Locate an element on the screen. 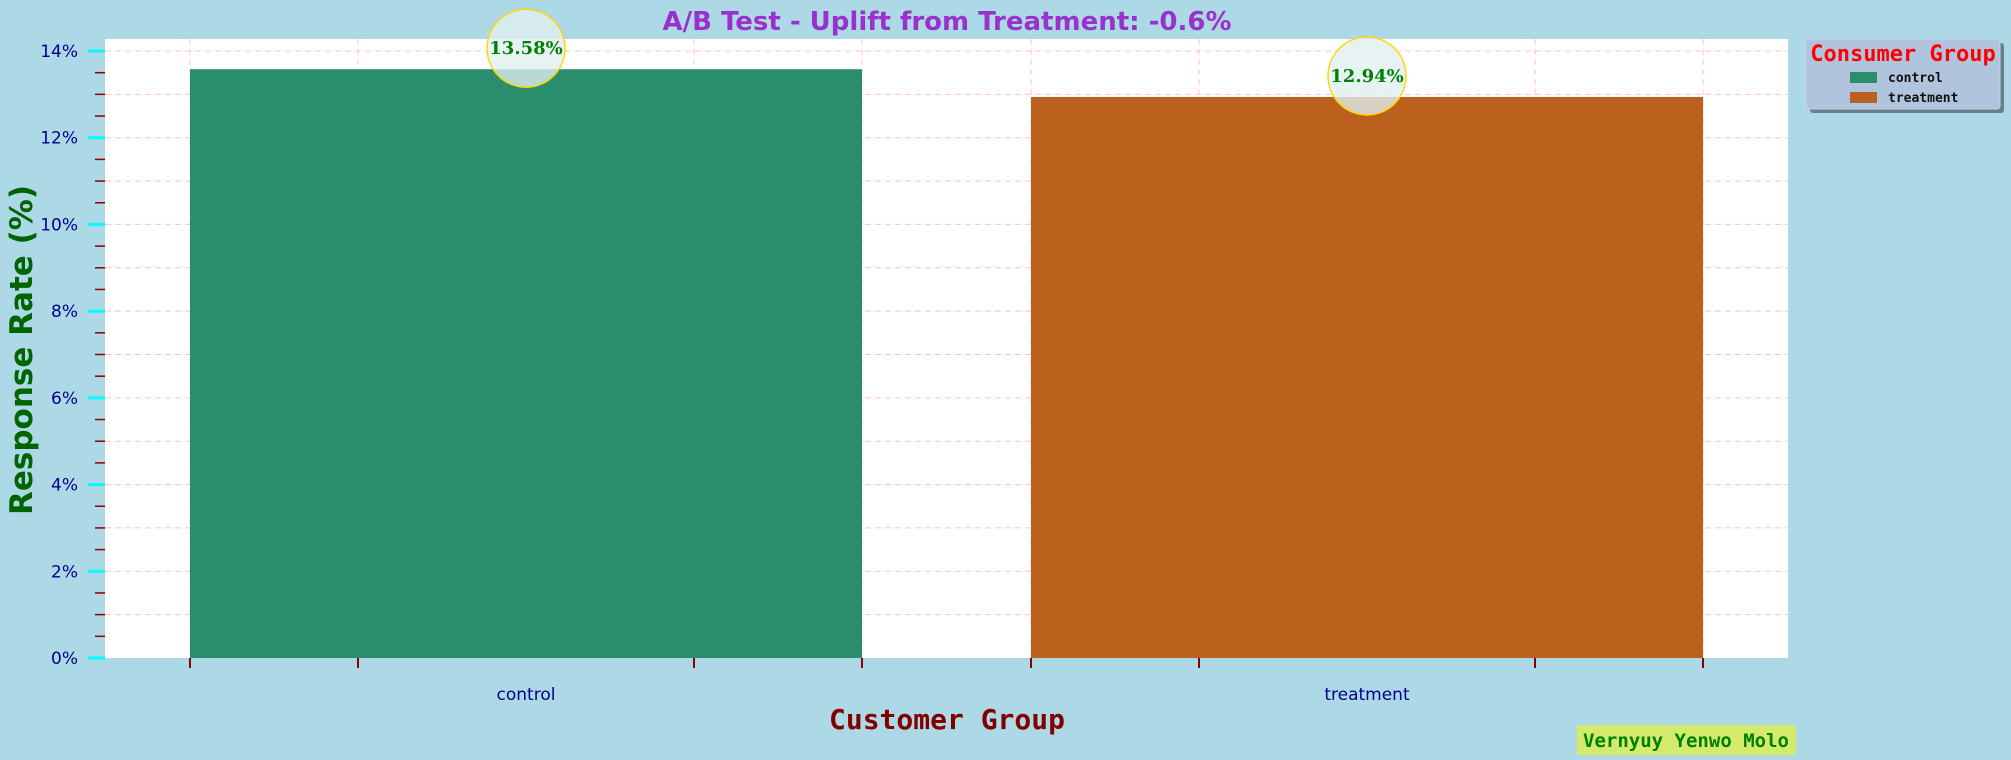 Image resolution: width=2011 pixels, height=760 pixels. watermark: Vernyuy Yenwo Molo is located at coordinates (1686, 740).